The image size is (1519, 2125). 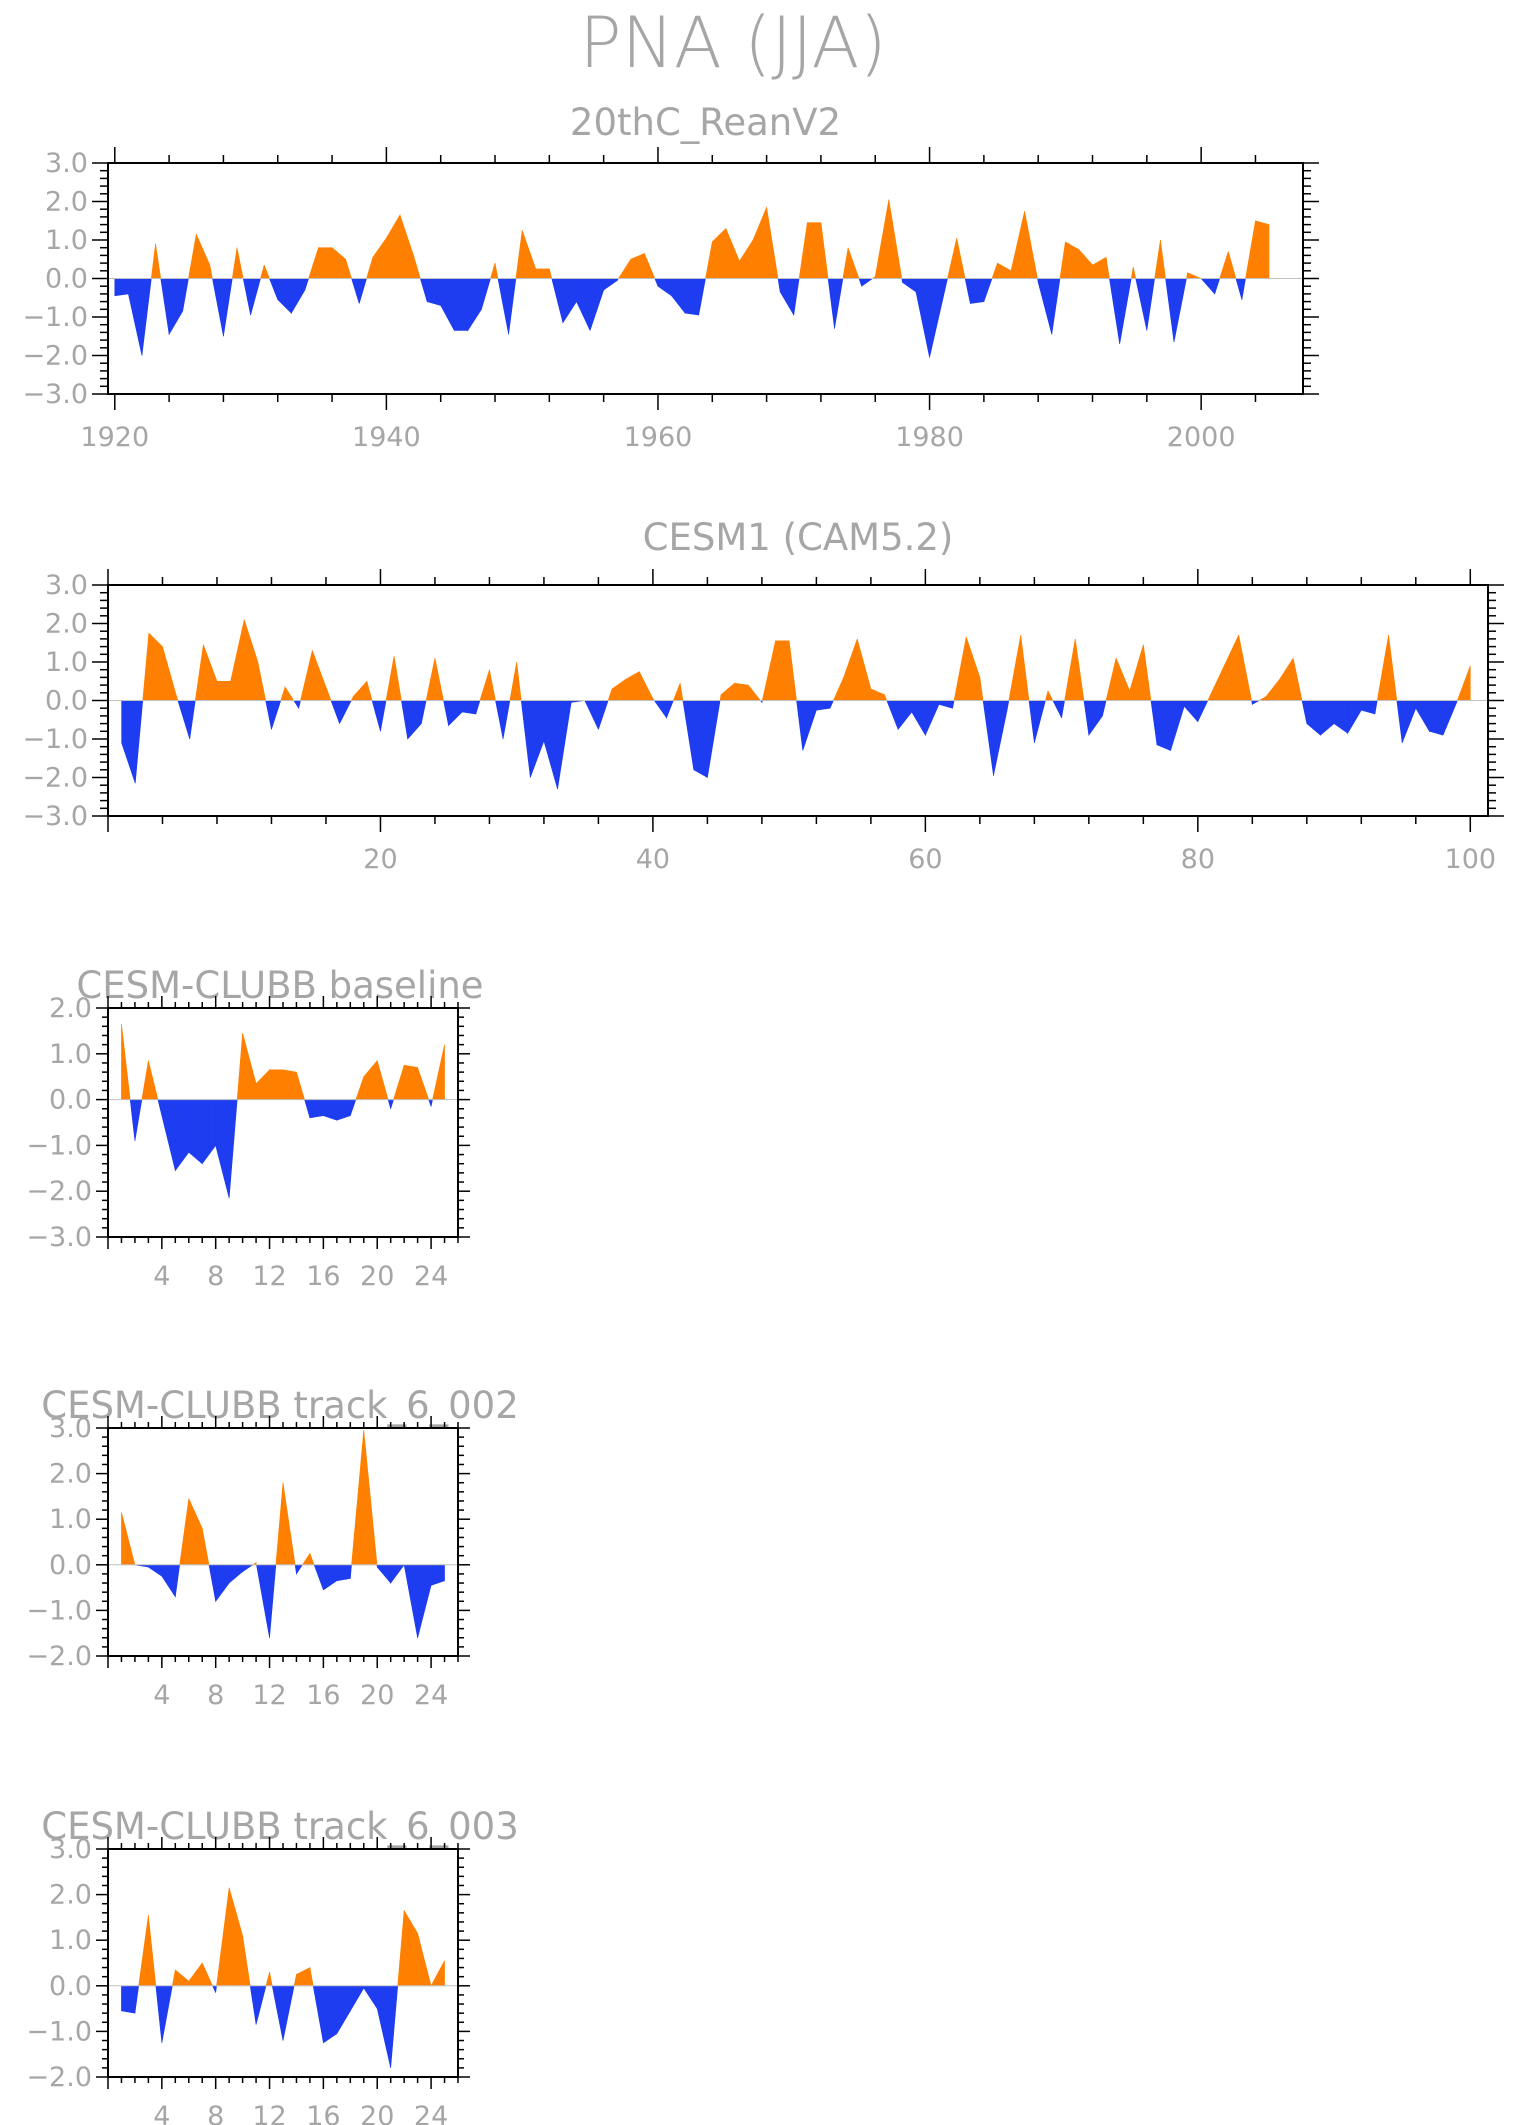 I want to click on x-tick-label: 1960, so click(x=658, y=437).